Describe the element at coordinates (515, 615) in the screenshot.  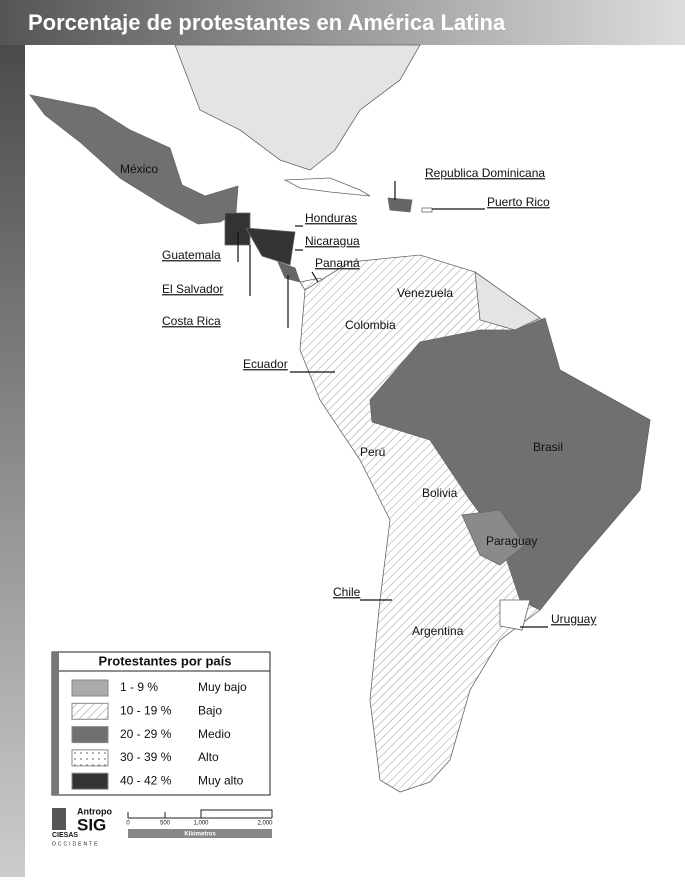
I see `uruguay` at that location.